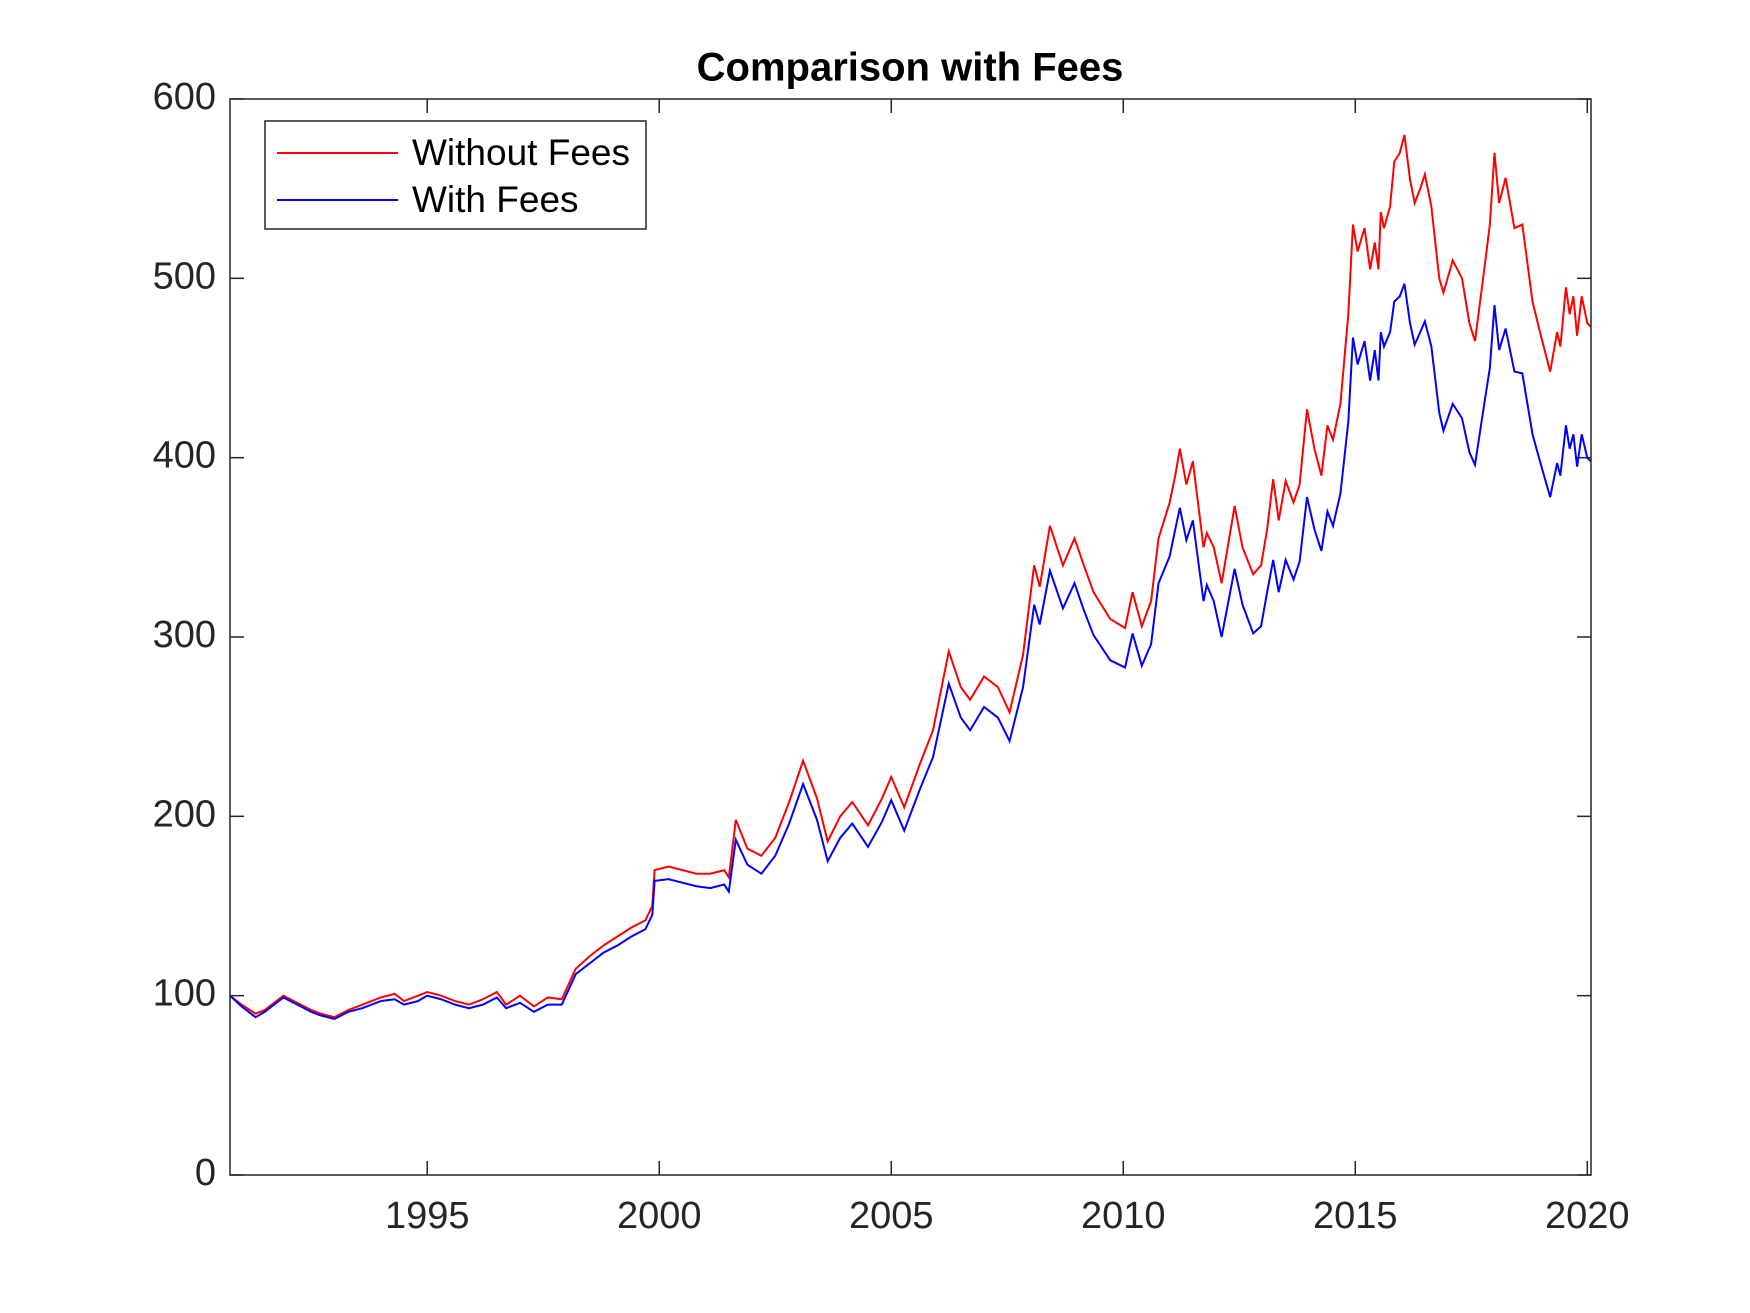 This screenshot has height=1313, width=1750. Describe the element at coordinates (184, 276) in the screenshot. I see `y-tick-label: 500` at that location.